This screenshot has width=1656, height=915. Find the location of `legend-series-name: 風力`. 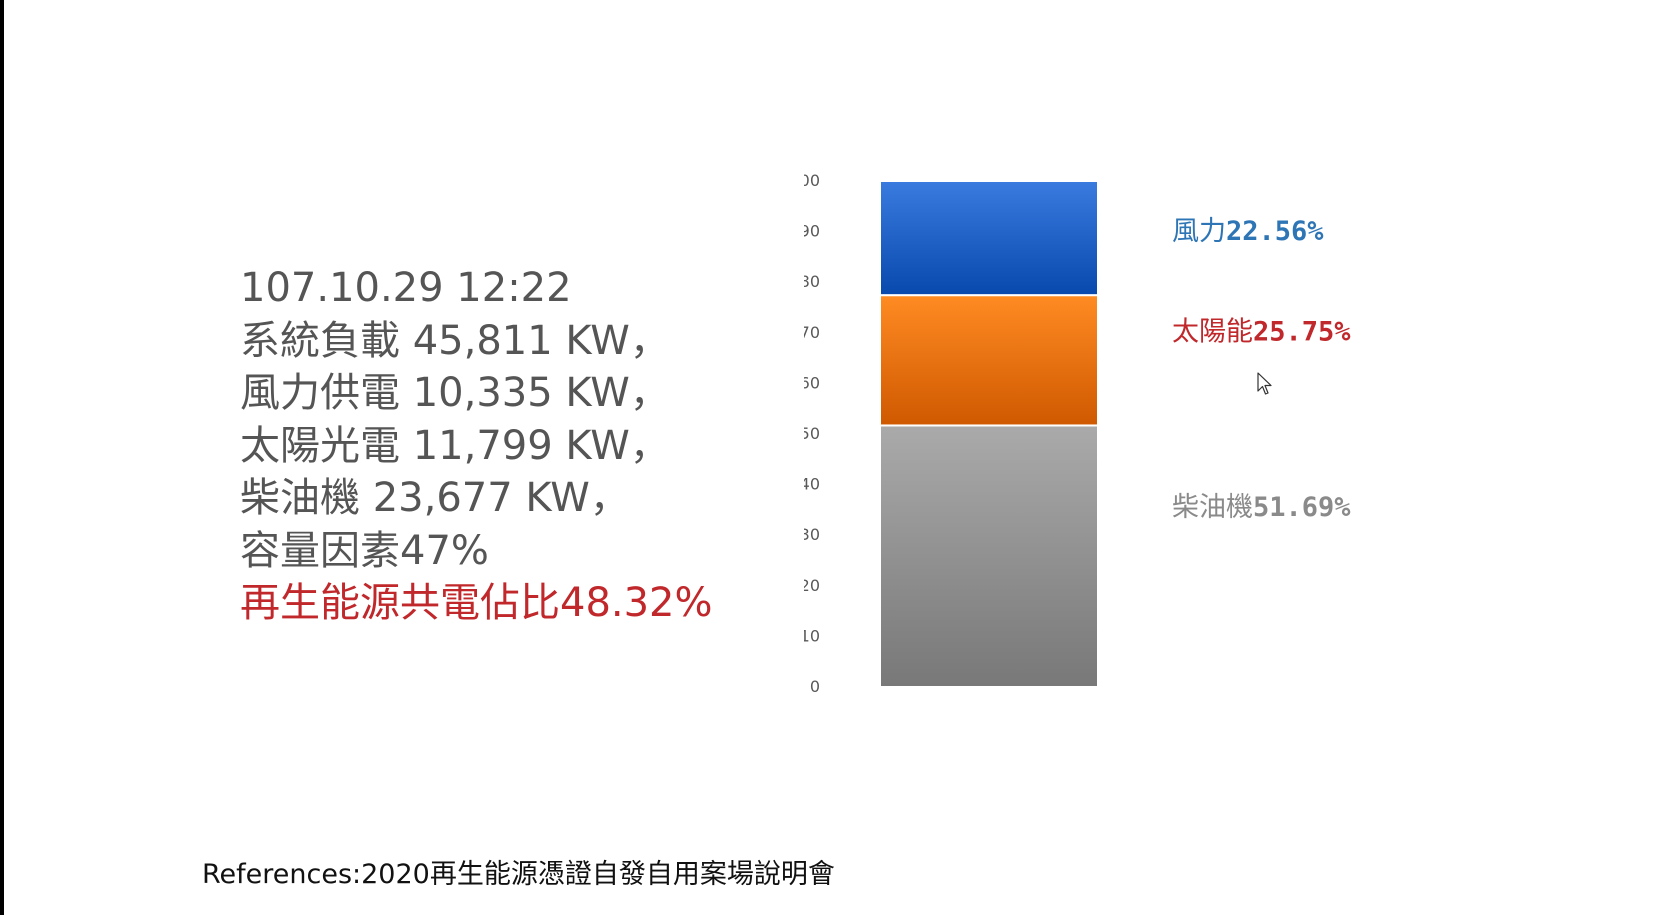

legend-series-name: 風力 is located at coordinates (1199, 231).